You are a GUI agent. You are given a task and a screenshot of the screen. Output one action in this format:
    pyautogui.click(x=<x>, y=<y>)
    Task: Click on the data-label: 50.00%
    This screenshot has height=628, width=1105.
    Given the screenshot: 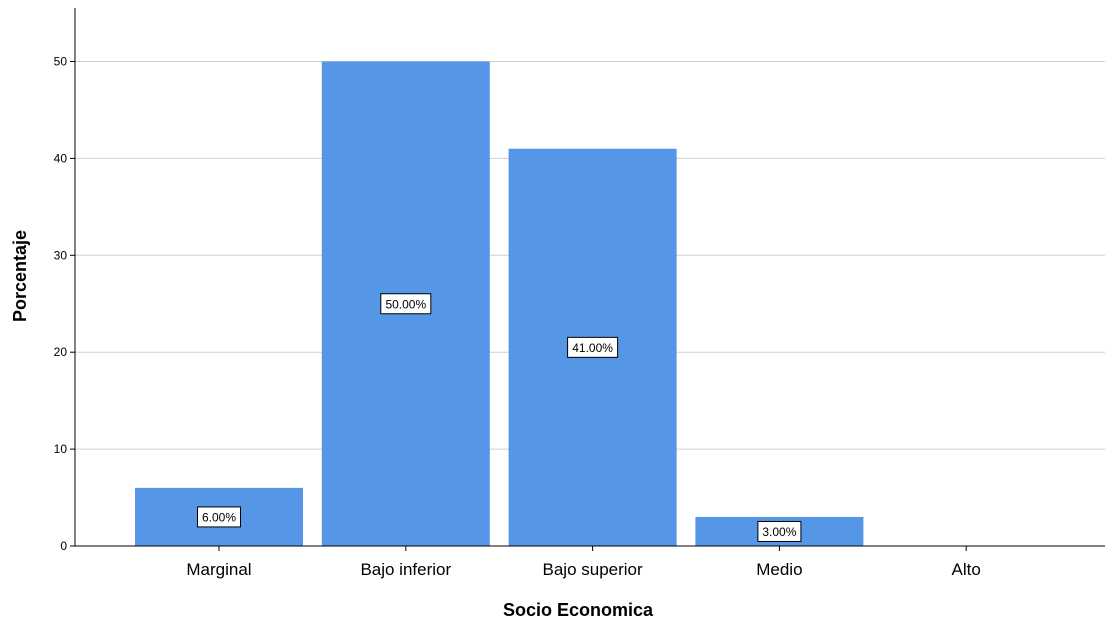 What is the action you would take?
    pyautogui.click(x=405, y=304)
    